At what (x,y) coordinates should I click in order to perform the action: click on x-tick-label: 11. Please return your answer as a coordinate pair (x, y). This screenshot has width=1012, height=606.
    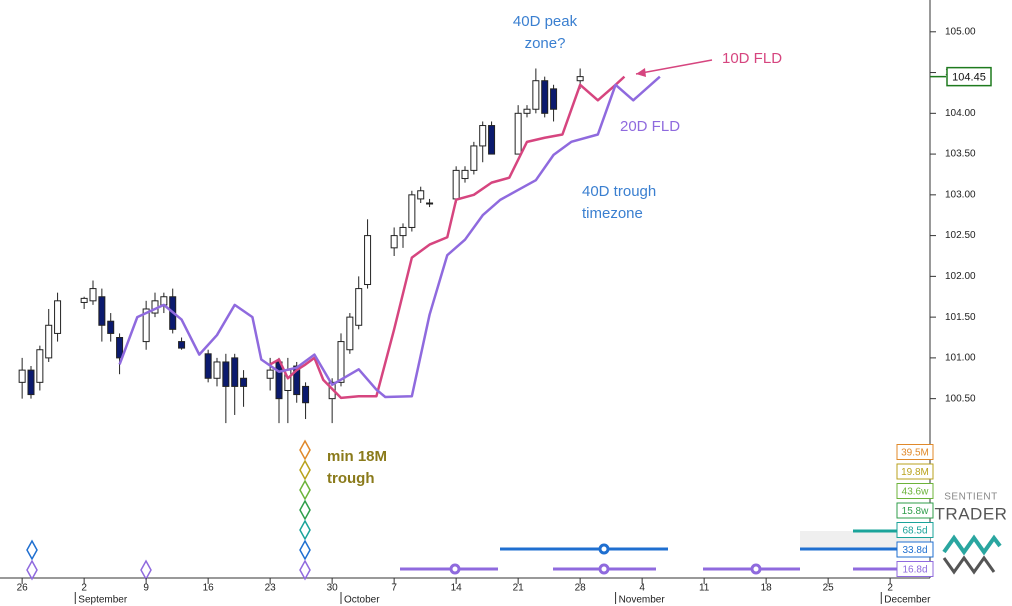
    Looking at the image, I should click on (704, 588).